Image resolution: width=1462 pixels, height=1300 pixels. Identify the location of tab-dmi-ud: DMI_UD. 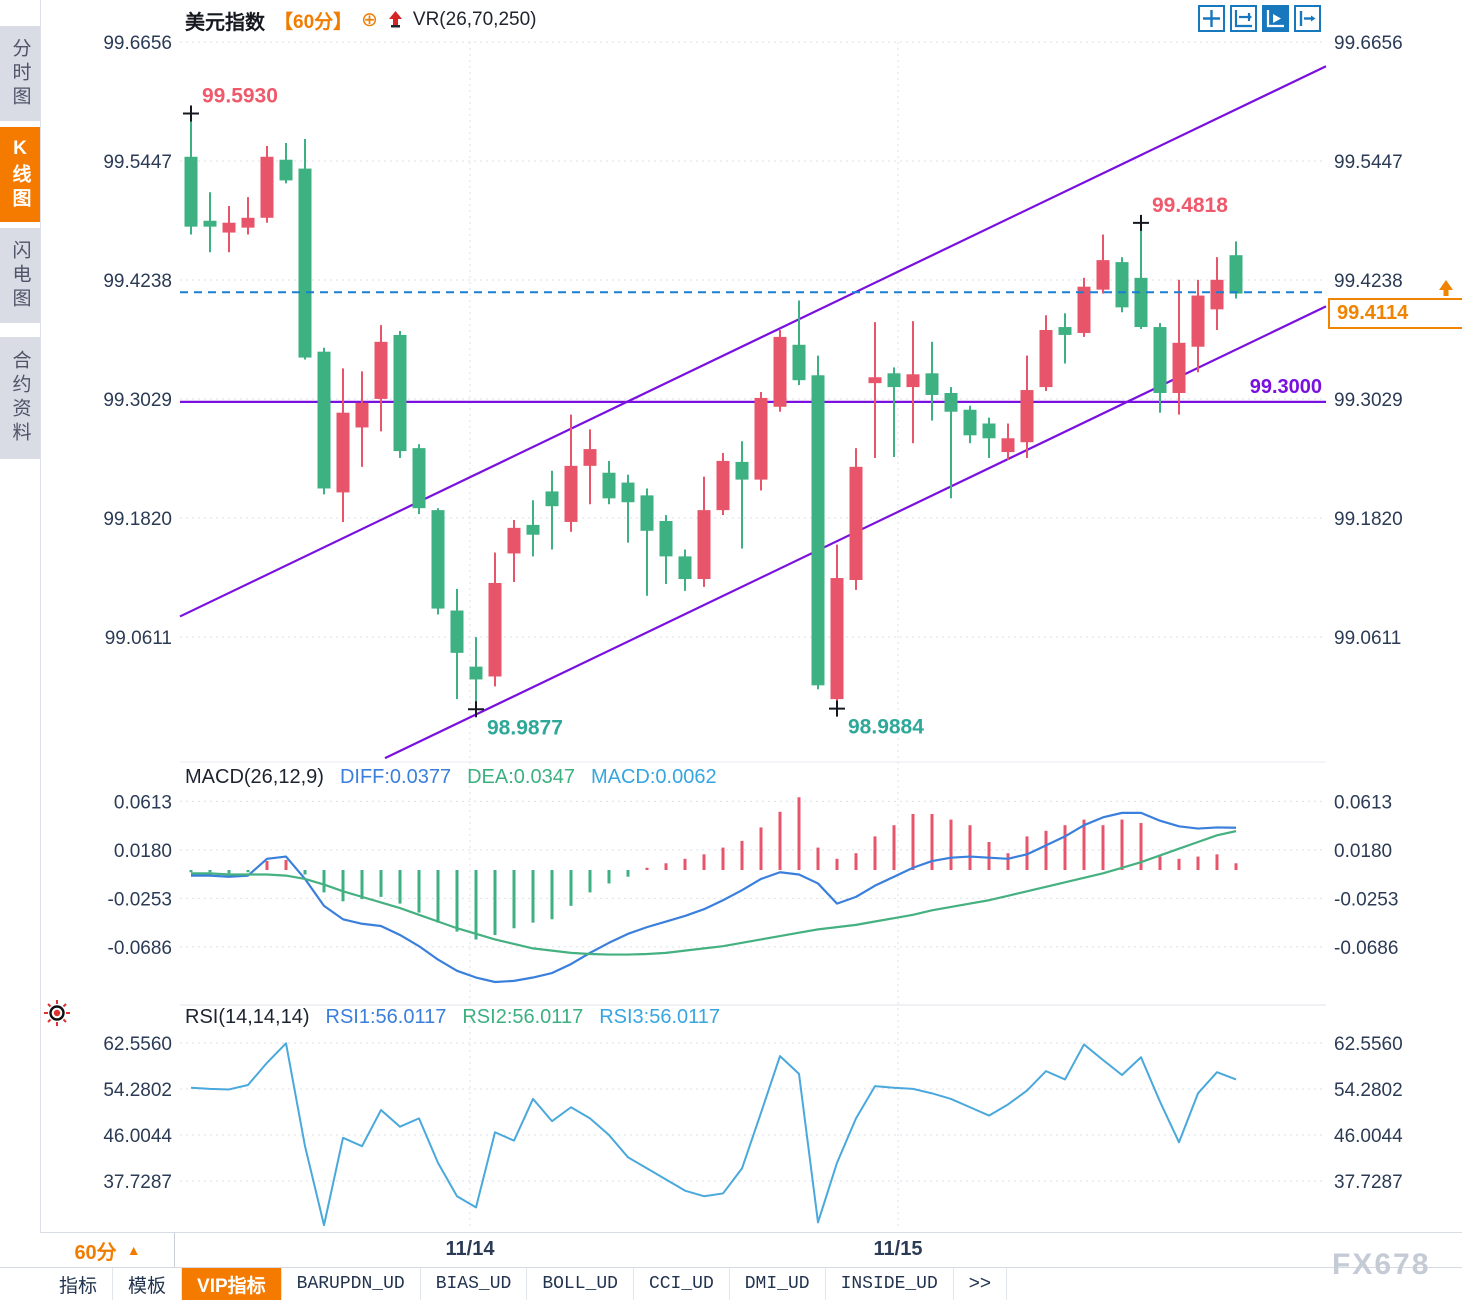
(778, 1284).